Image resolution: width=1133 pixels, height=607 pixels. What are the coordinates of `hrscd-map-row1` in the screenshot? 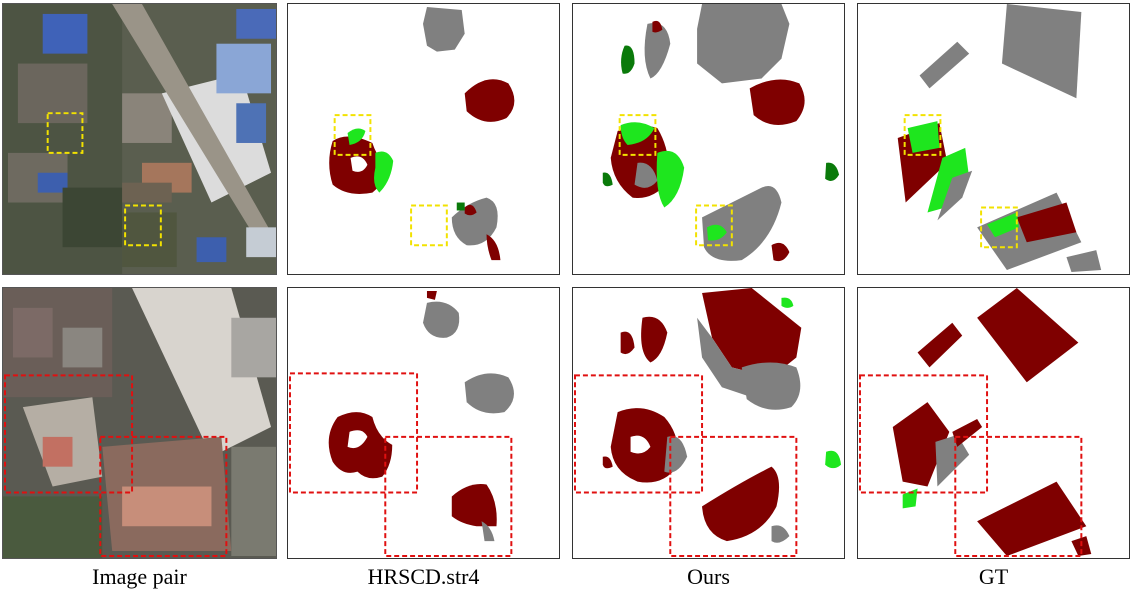 It's located at (423, 139).